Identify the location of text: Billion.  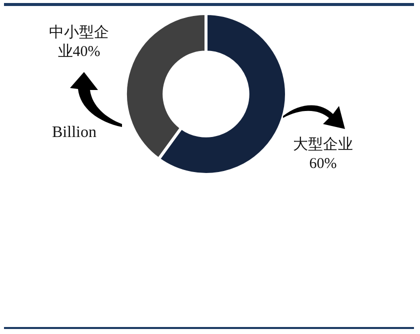
(74, 133).